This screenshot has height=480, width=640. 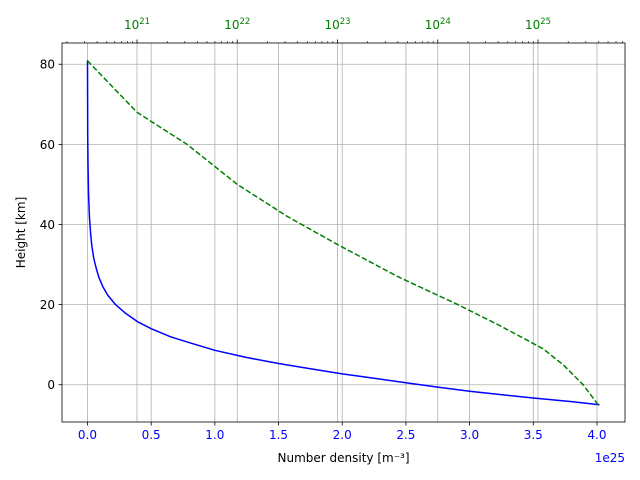 What do you see at coordinates (343, 458) in the screenshot?
I see `x-axis-label: Number density [m⁻³]` at bounding box center [343, 458].